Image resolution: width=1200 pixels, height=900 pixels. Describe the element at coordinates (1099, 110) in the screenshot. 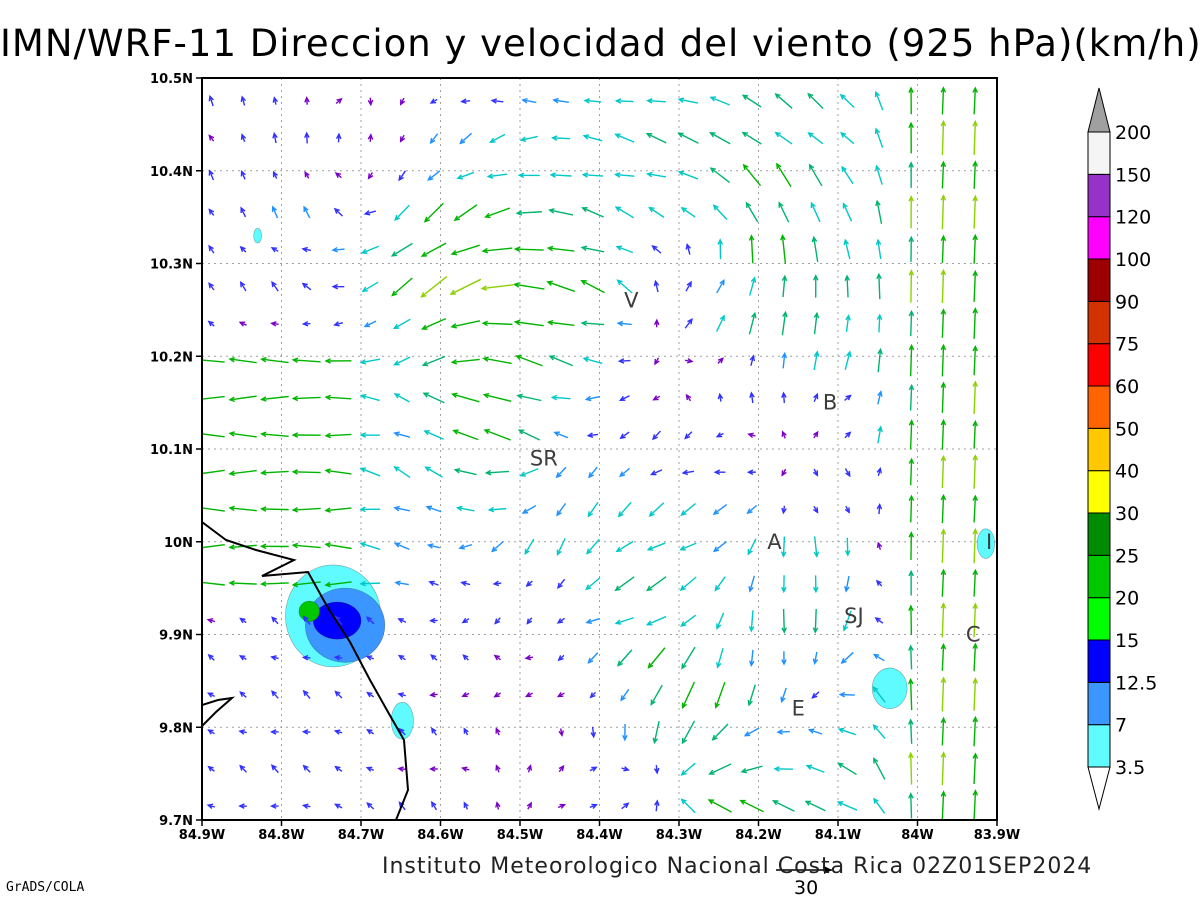

I see `colorbar-over-triangle` at that location.